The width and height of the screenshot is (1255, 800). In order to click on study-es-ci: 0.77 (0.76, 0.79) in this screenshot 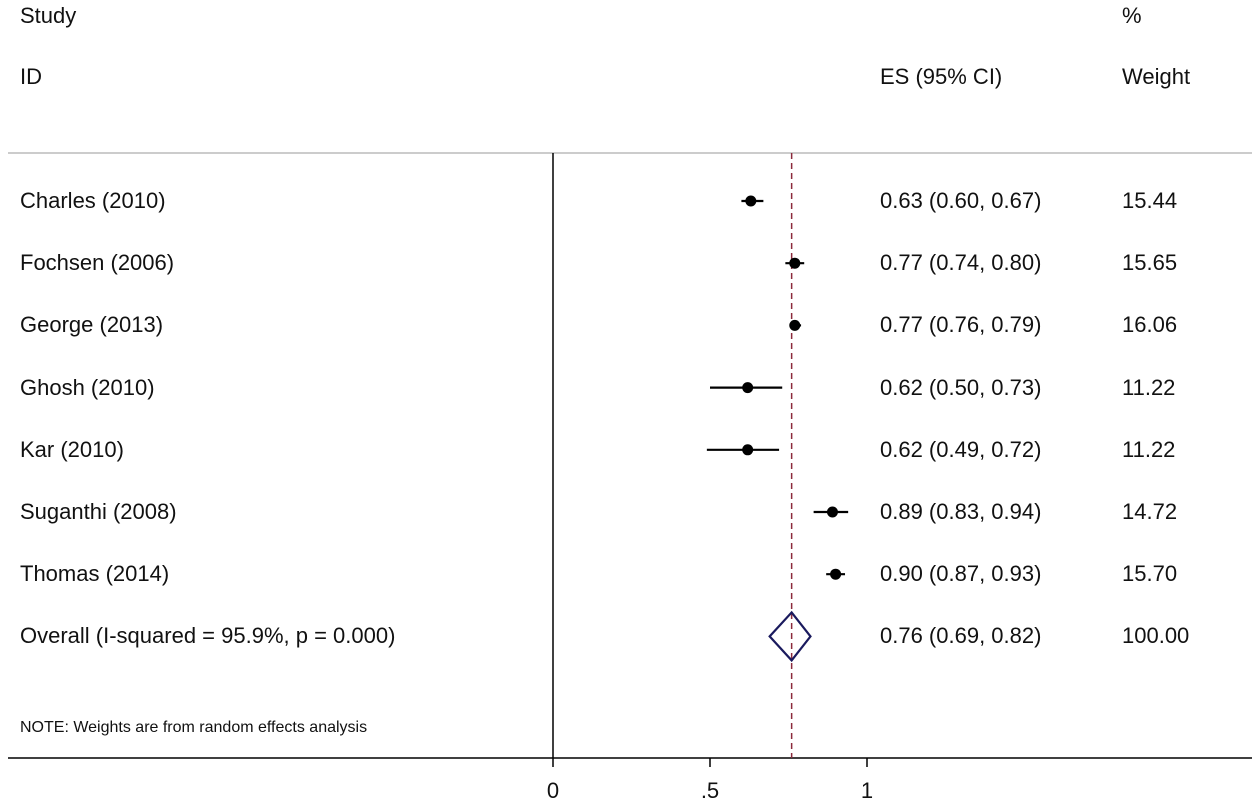, I will do `click(961, 325)`.